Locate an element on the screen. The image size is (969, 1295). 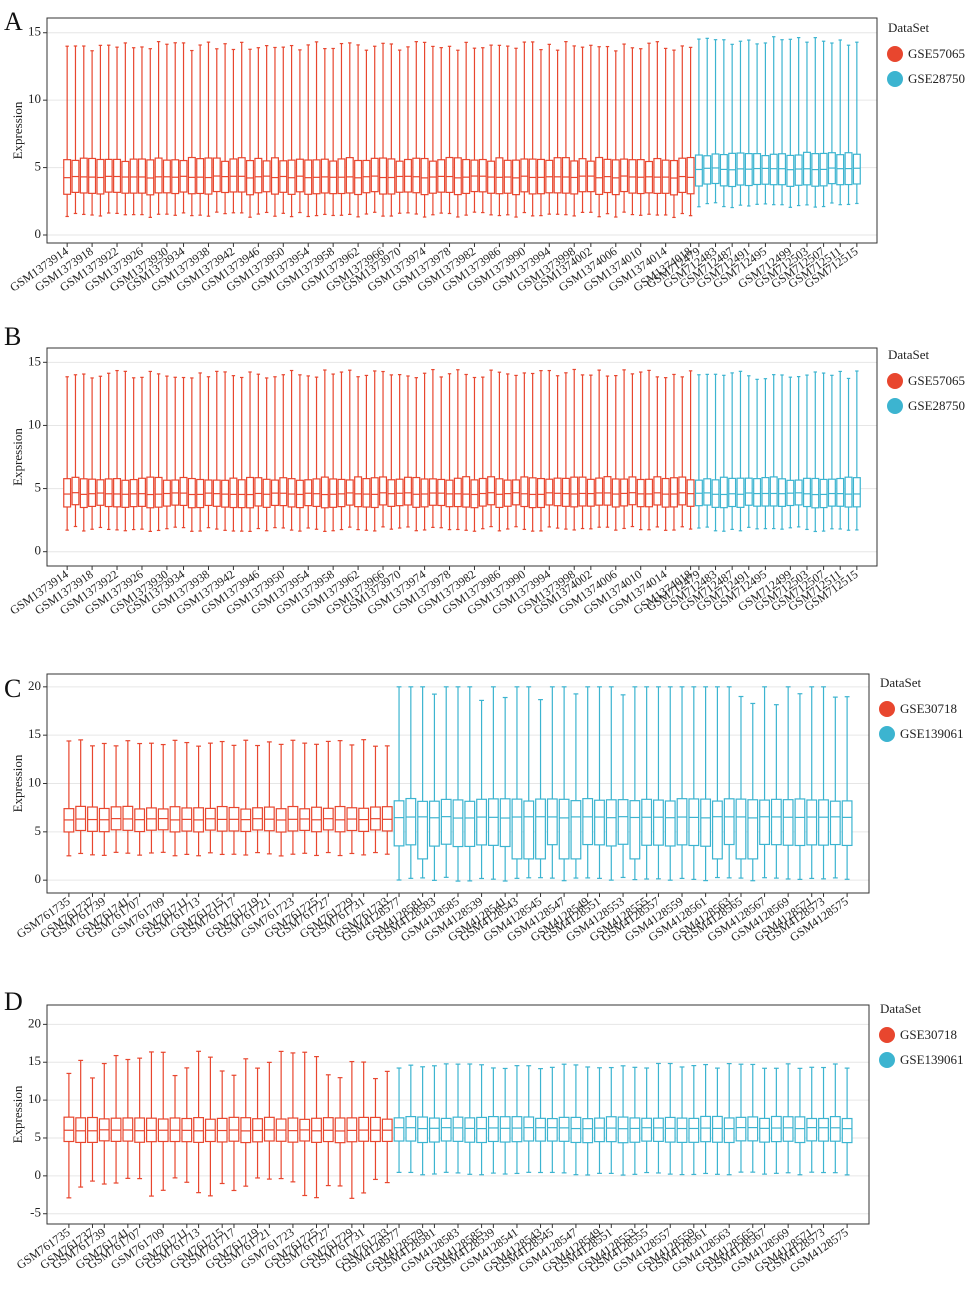
series-GSE139061 is located at coordinates (623, 784).